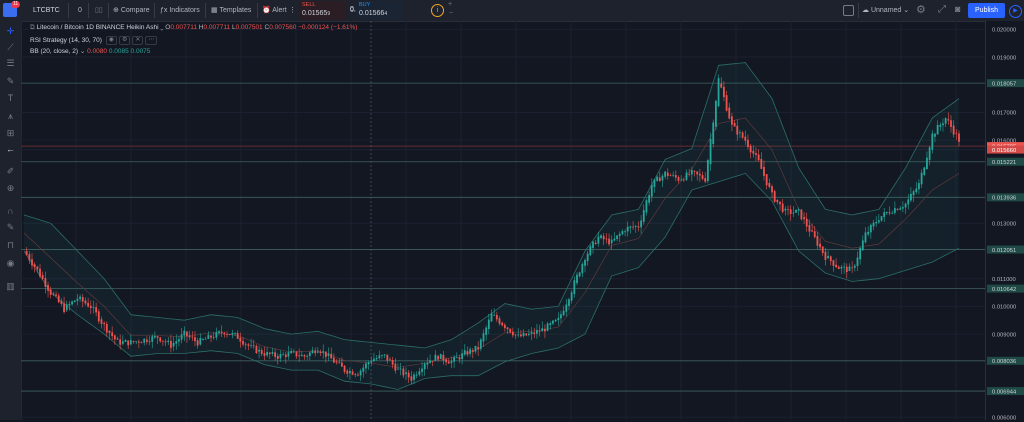 The image size is (1024, 422). What do you see at coordinates (10, 245) in the screenshot?
I see `lock-icon: ⊓` at bounding box center [10, 245].